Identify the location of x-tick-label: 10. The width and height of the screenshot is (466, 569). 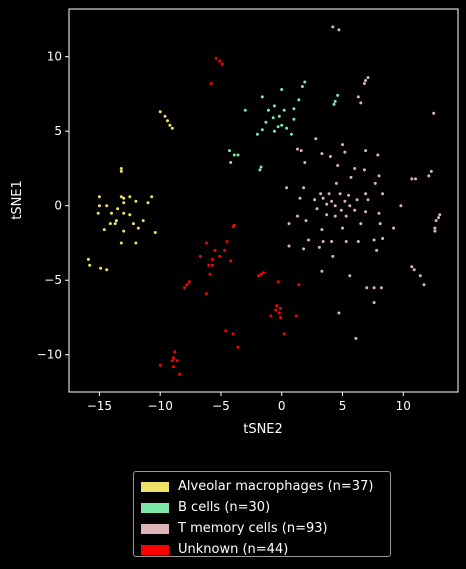
(403, 406).